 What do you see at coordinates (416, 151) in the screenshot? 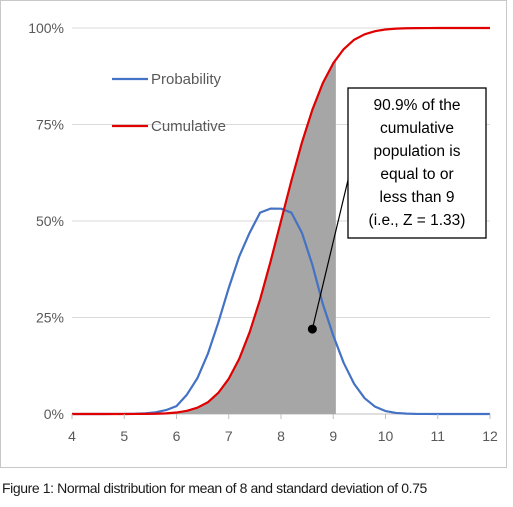
I see `callout-text-line: population is` at bounding box center [416, 151].